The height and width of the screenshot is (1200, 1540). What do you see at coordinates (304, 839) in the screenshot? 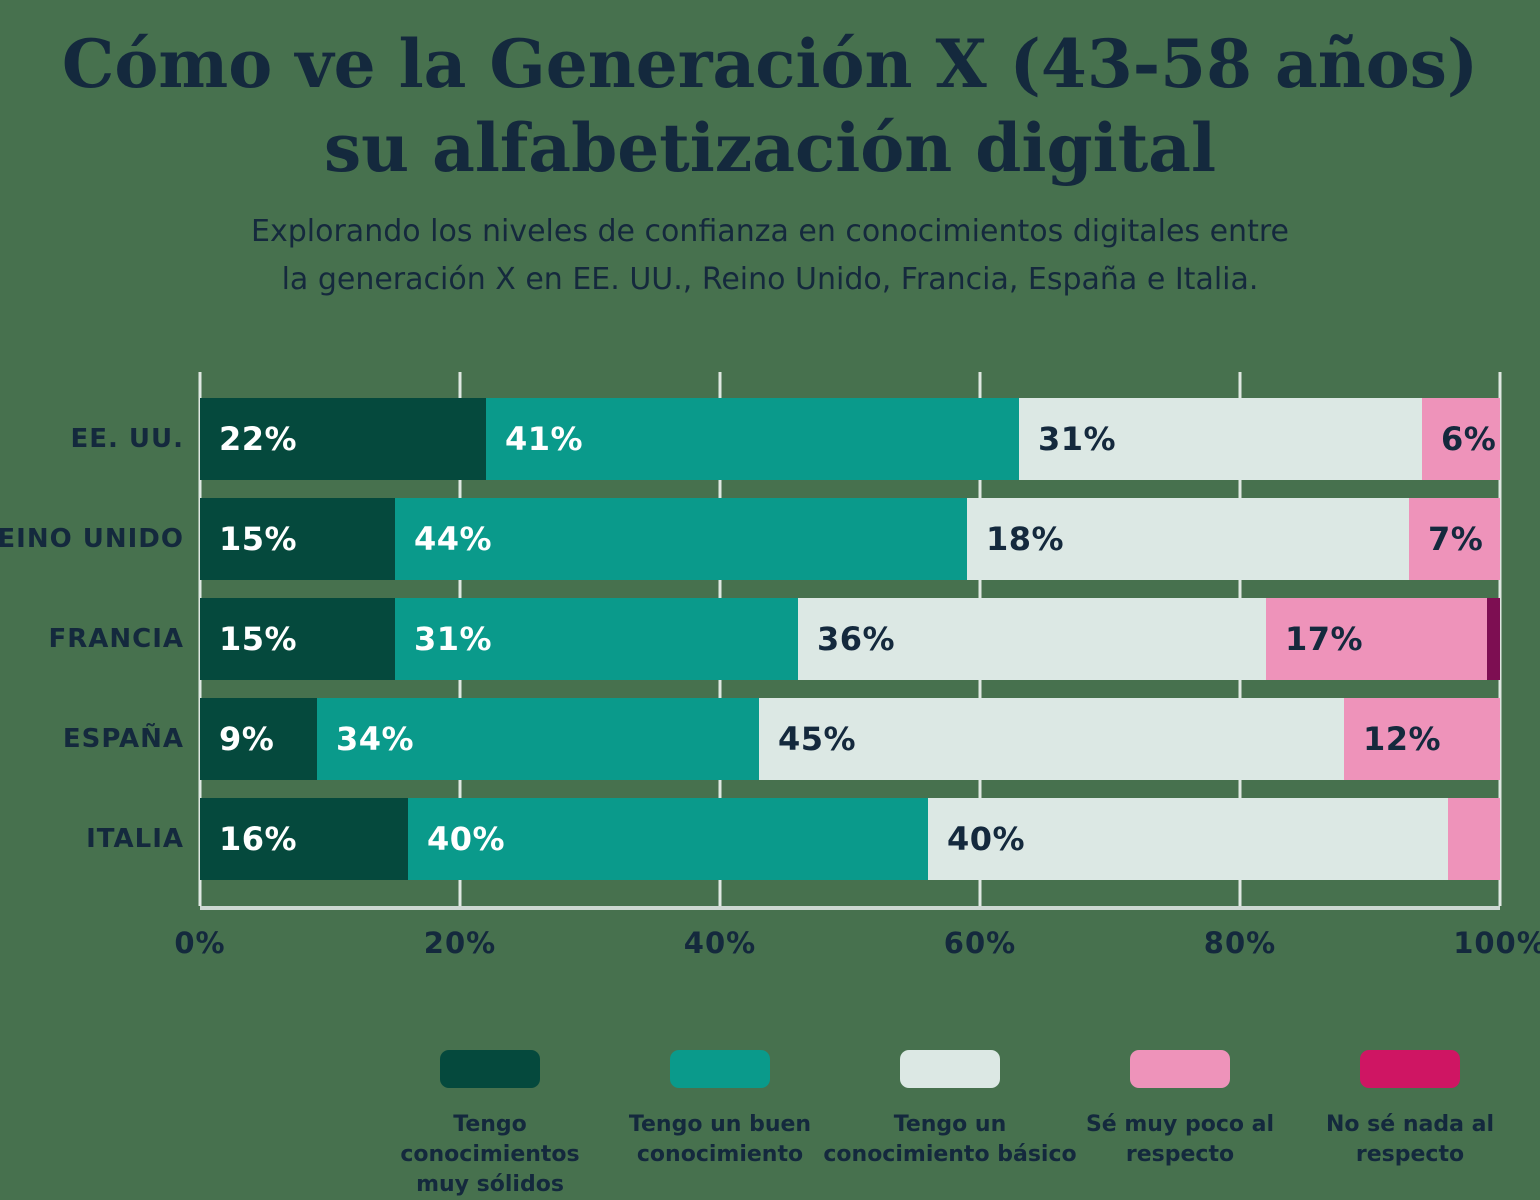
I see `bar-segment: 16%` at bounding box center [304, 839].